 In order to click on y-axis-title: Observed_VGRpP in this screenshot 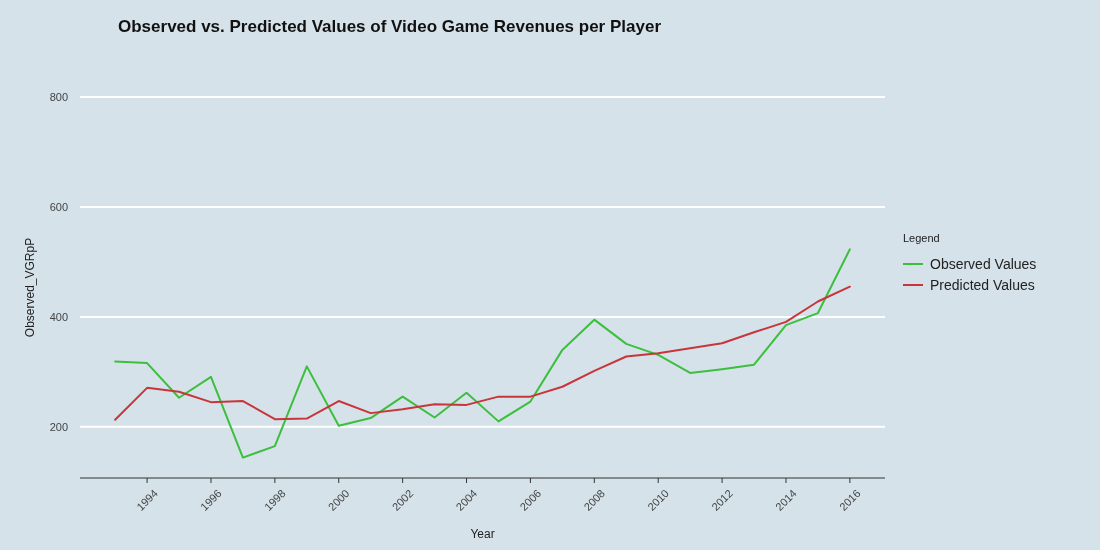, I will do `click(30, 287)`.